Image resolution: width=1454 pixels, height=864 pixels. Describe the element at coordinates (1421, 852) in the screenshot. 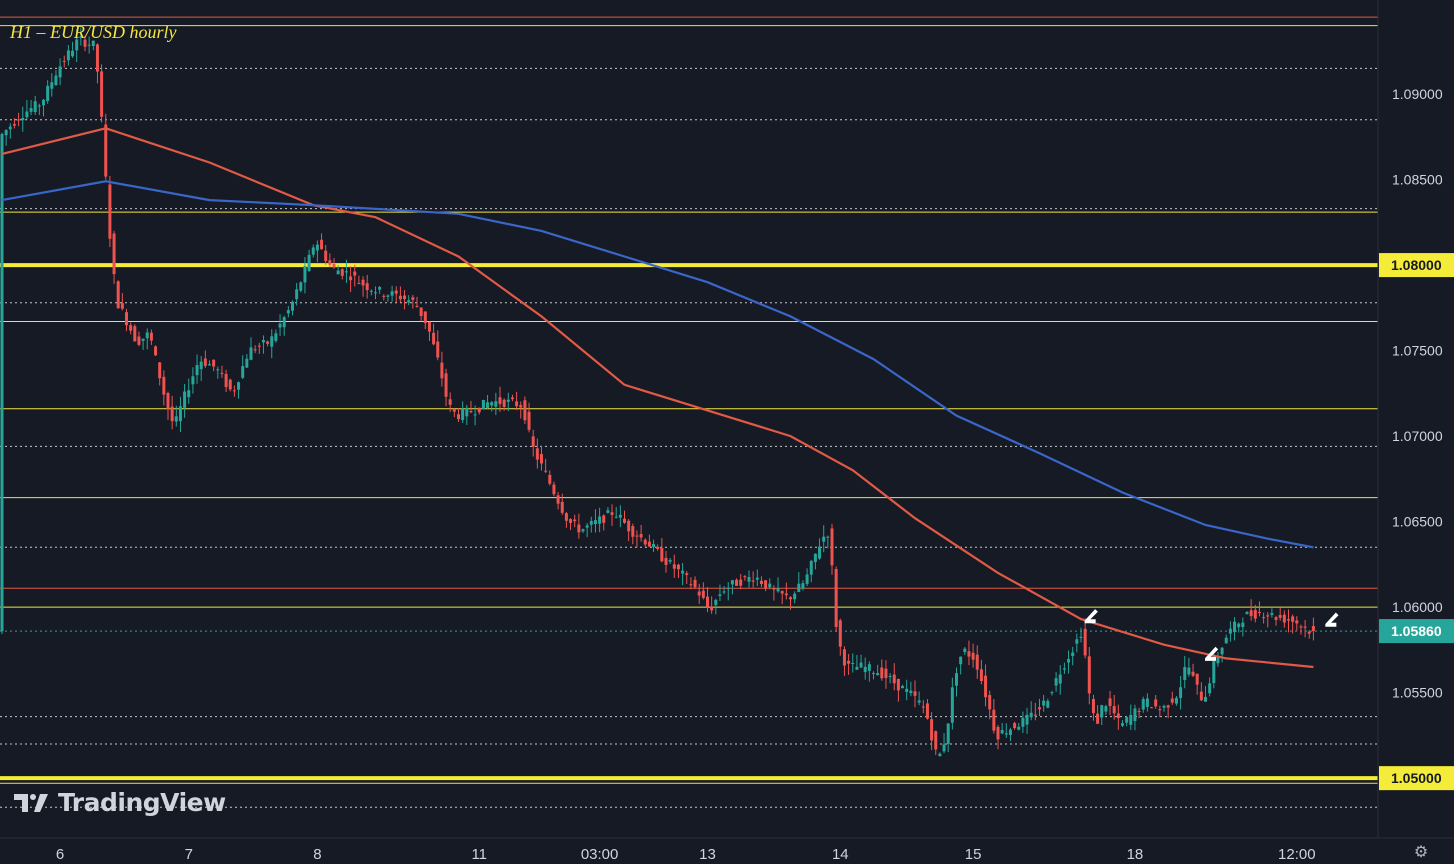

I see `settings-gear-icon: ⚙` at that location.